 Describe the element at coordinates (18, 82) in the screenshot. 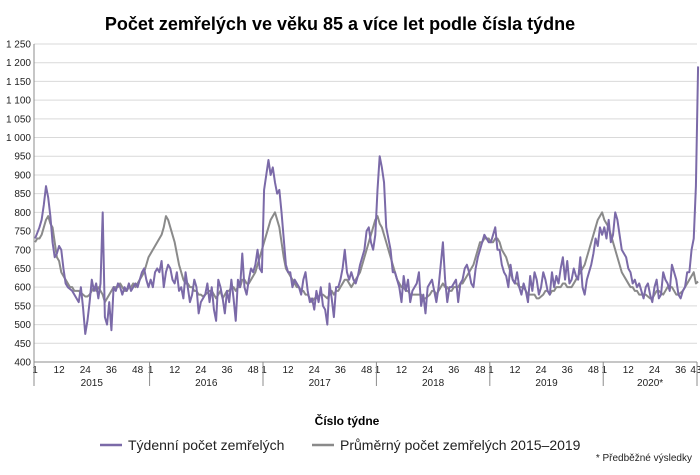

I see `y-tick-label: 1 150` at that location.